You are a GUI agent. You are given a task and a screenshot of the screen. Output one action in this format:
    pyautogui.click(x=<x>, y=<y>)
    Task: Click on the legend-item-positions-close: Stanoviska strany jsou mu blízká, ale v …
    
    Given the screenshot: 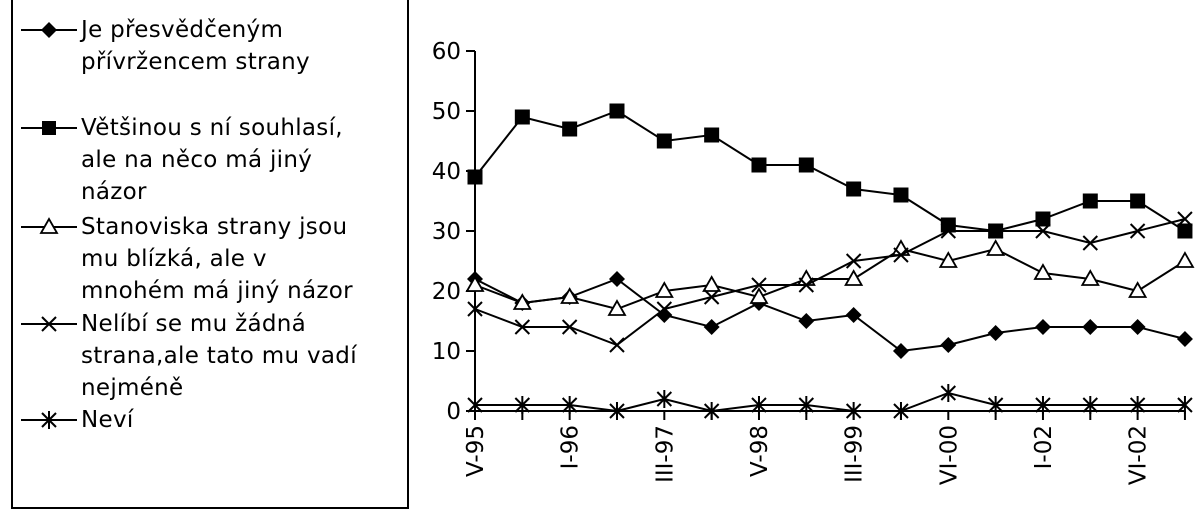 What is the action you would take?
    pyautogui.click(x=214, y=261)
    